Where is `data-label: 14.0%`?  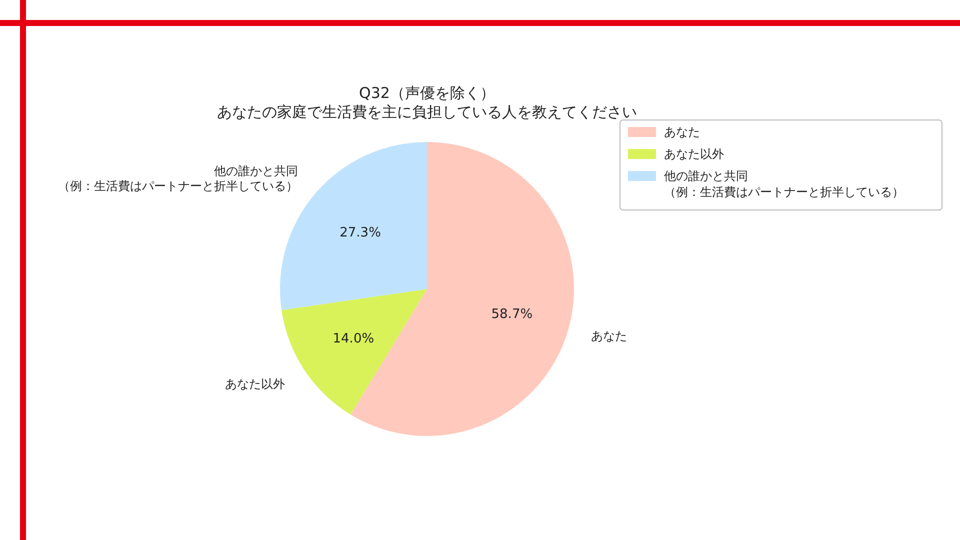 data-label: 14.0% is located at coordinates (353, 339).